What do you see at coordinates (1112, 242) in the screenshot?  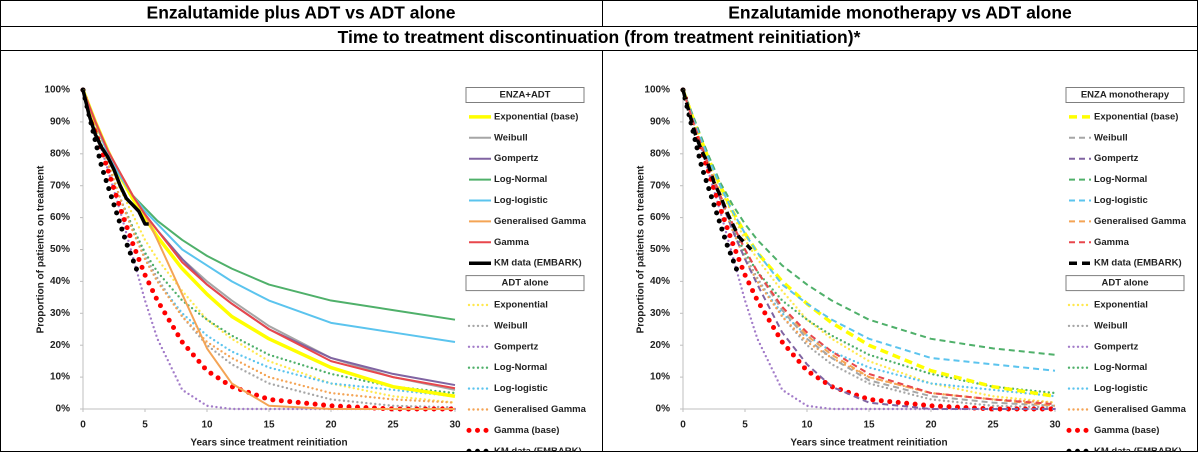 I see `legend-label: Gamma` at bounding box center [1112, 242].